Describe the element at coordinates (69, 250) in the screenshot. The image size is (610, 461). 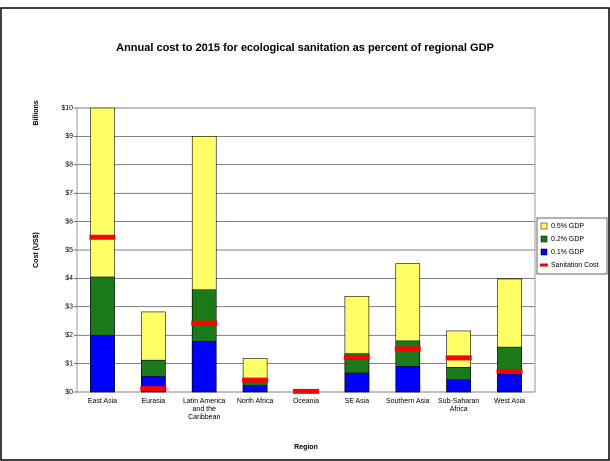
I see `y-tick-label: $5` at that location.